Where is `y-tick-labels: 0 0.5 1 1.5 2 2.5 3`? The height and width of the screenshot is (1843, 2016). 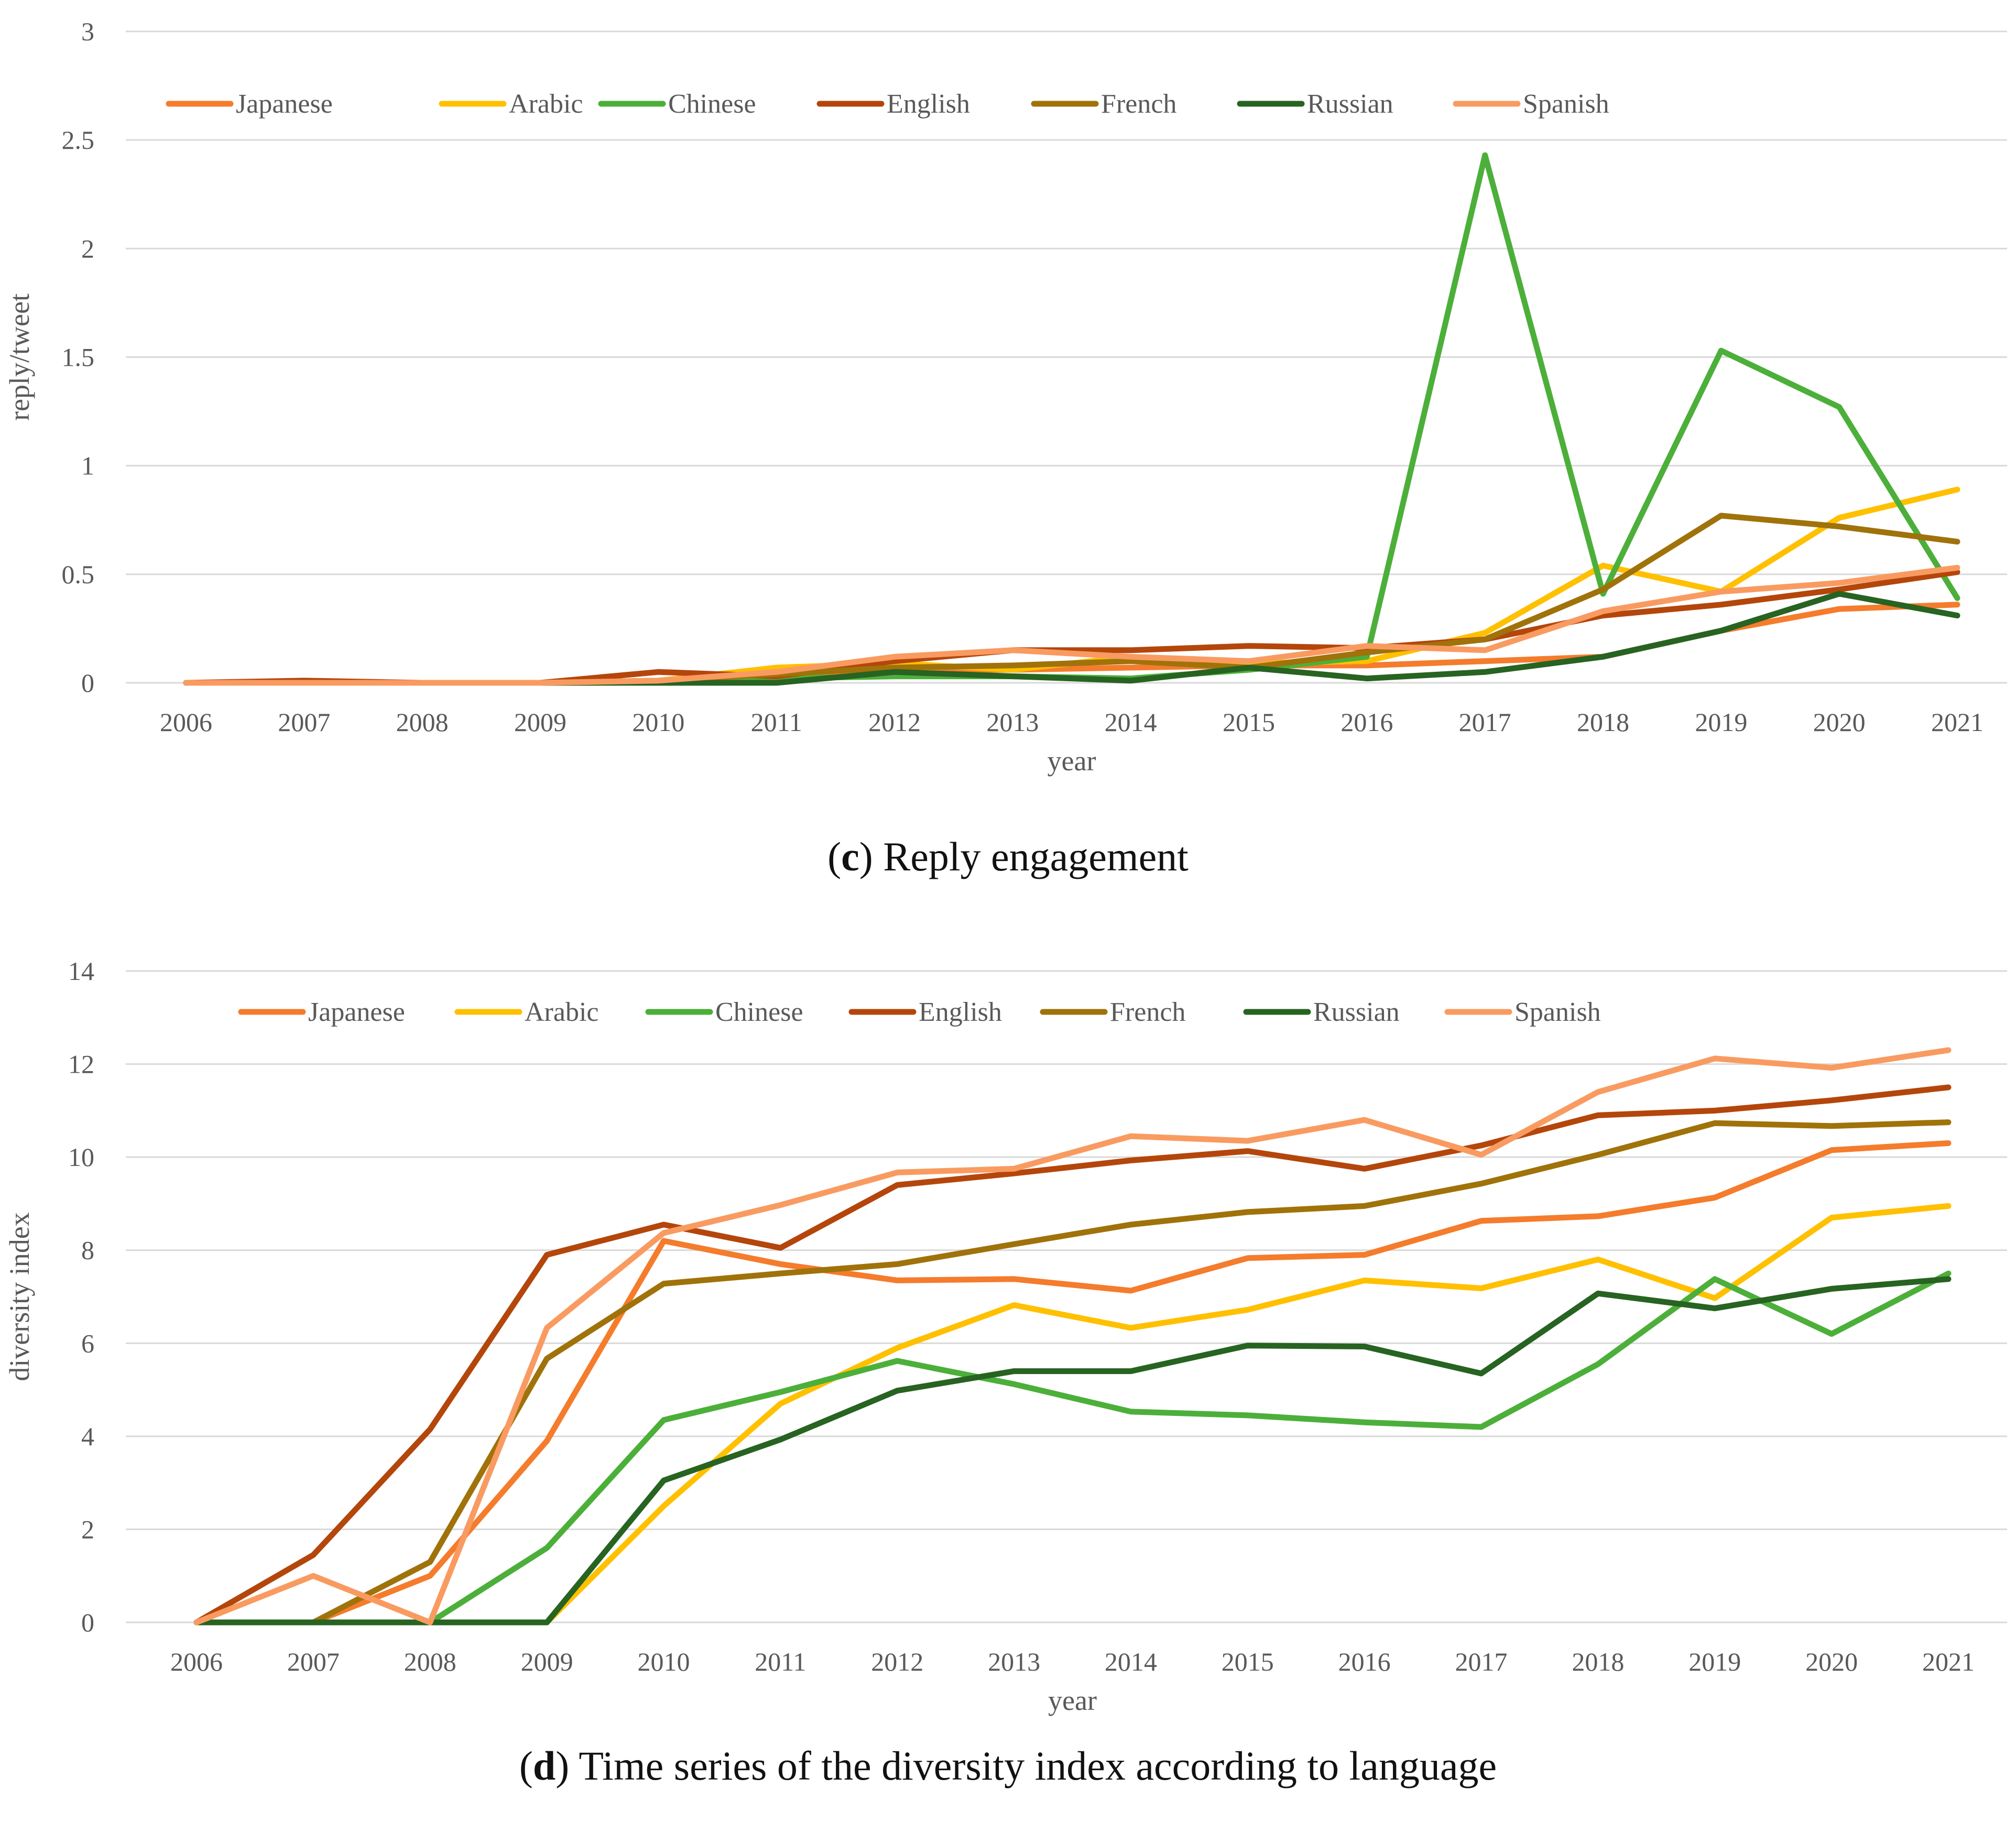 y-tick-labels: 0 0.5 1 1.5 2 2.5 3 is located at coordinates (78, 357).